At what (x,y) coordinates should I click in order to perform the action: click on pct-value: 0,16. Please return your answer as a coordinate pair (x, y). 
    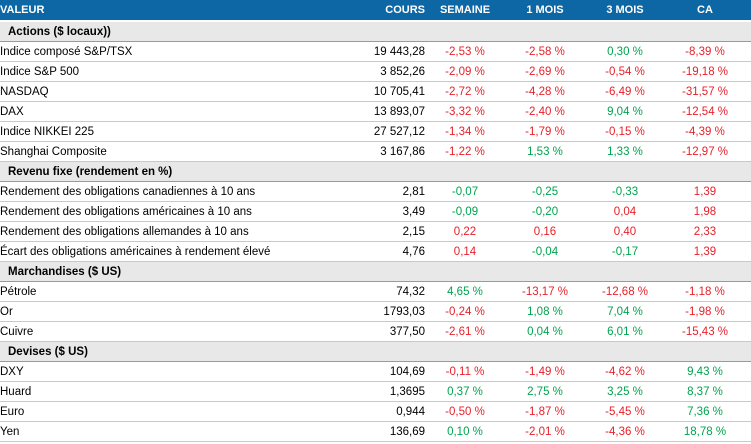
    Looking at the image, I should click on (545, 231).